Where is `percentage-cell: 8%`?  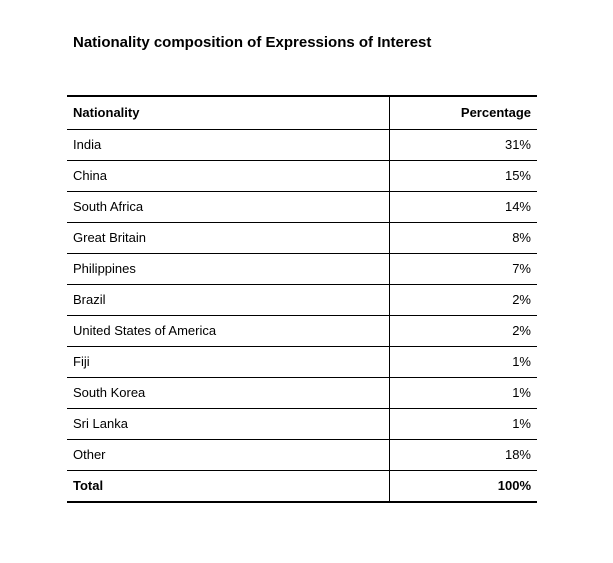
percentage-cell: 8% is located at coordinates (463, 238).